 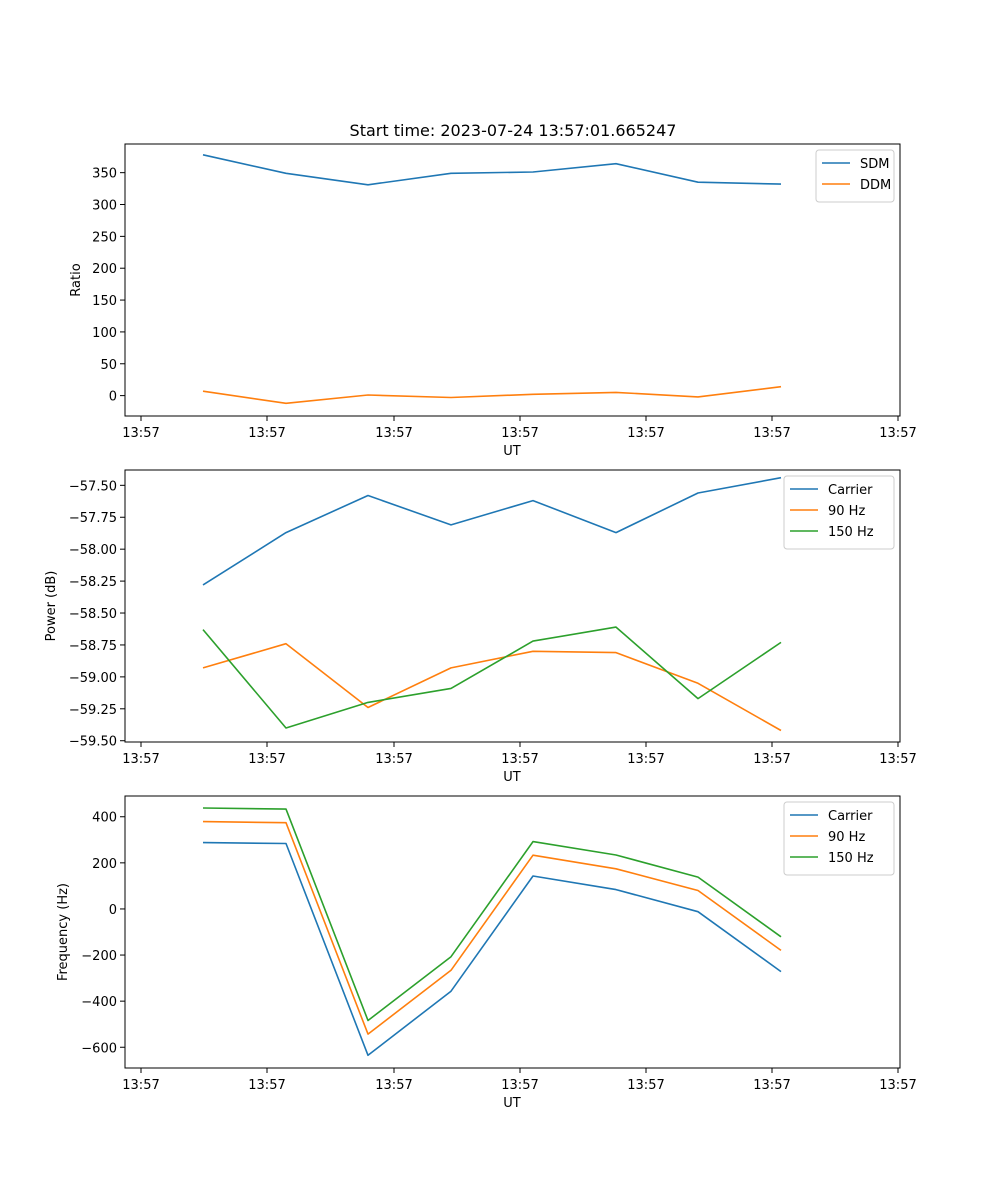 What do you see at coordinates (874, 164) in the screenshot?
I see `legend-entry: SDM` at bounding box center [874, 164].